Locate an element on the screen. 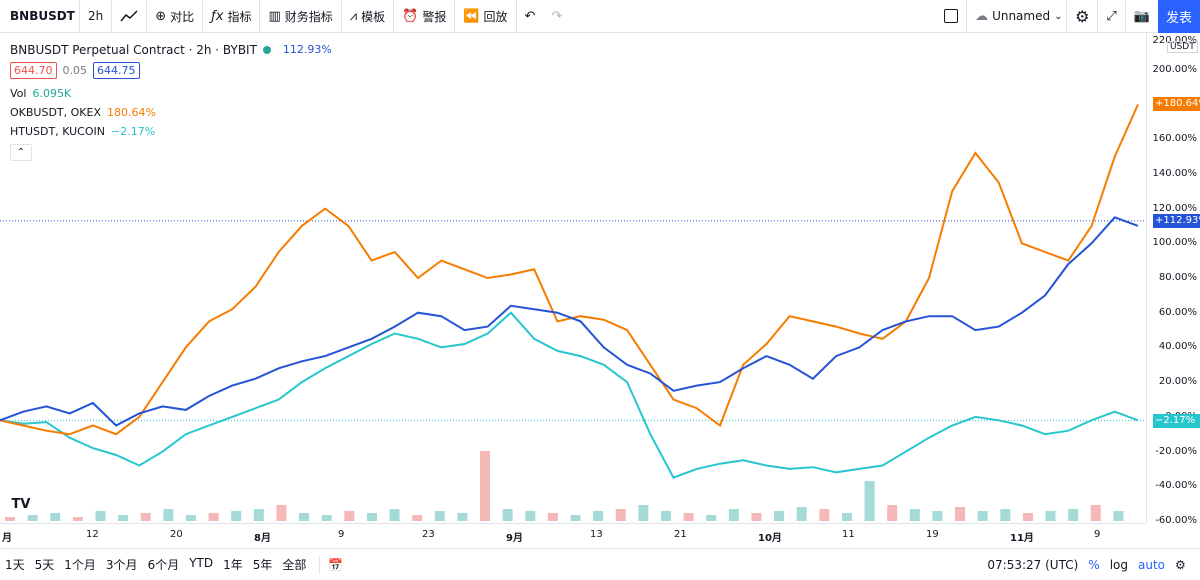 The width and height of the screenshot is (1200, 580). settings-button: ⚙ is located at coordinates (1083, 16).